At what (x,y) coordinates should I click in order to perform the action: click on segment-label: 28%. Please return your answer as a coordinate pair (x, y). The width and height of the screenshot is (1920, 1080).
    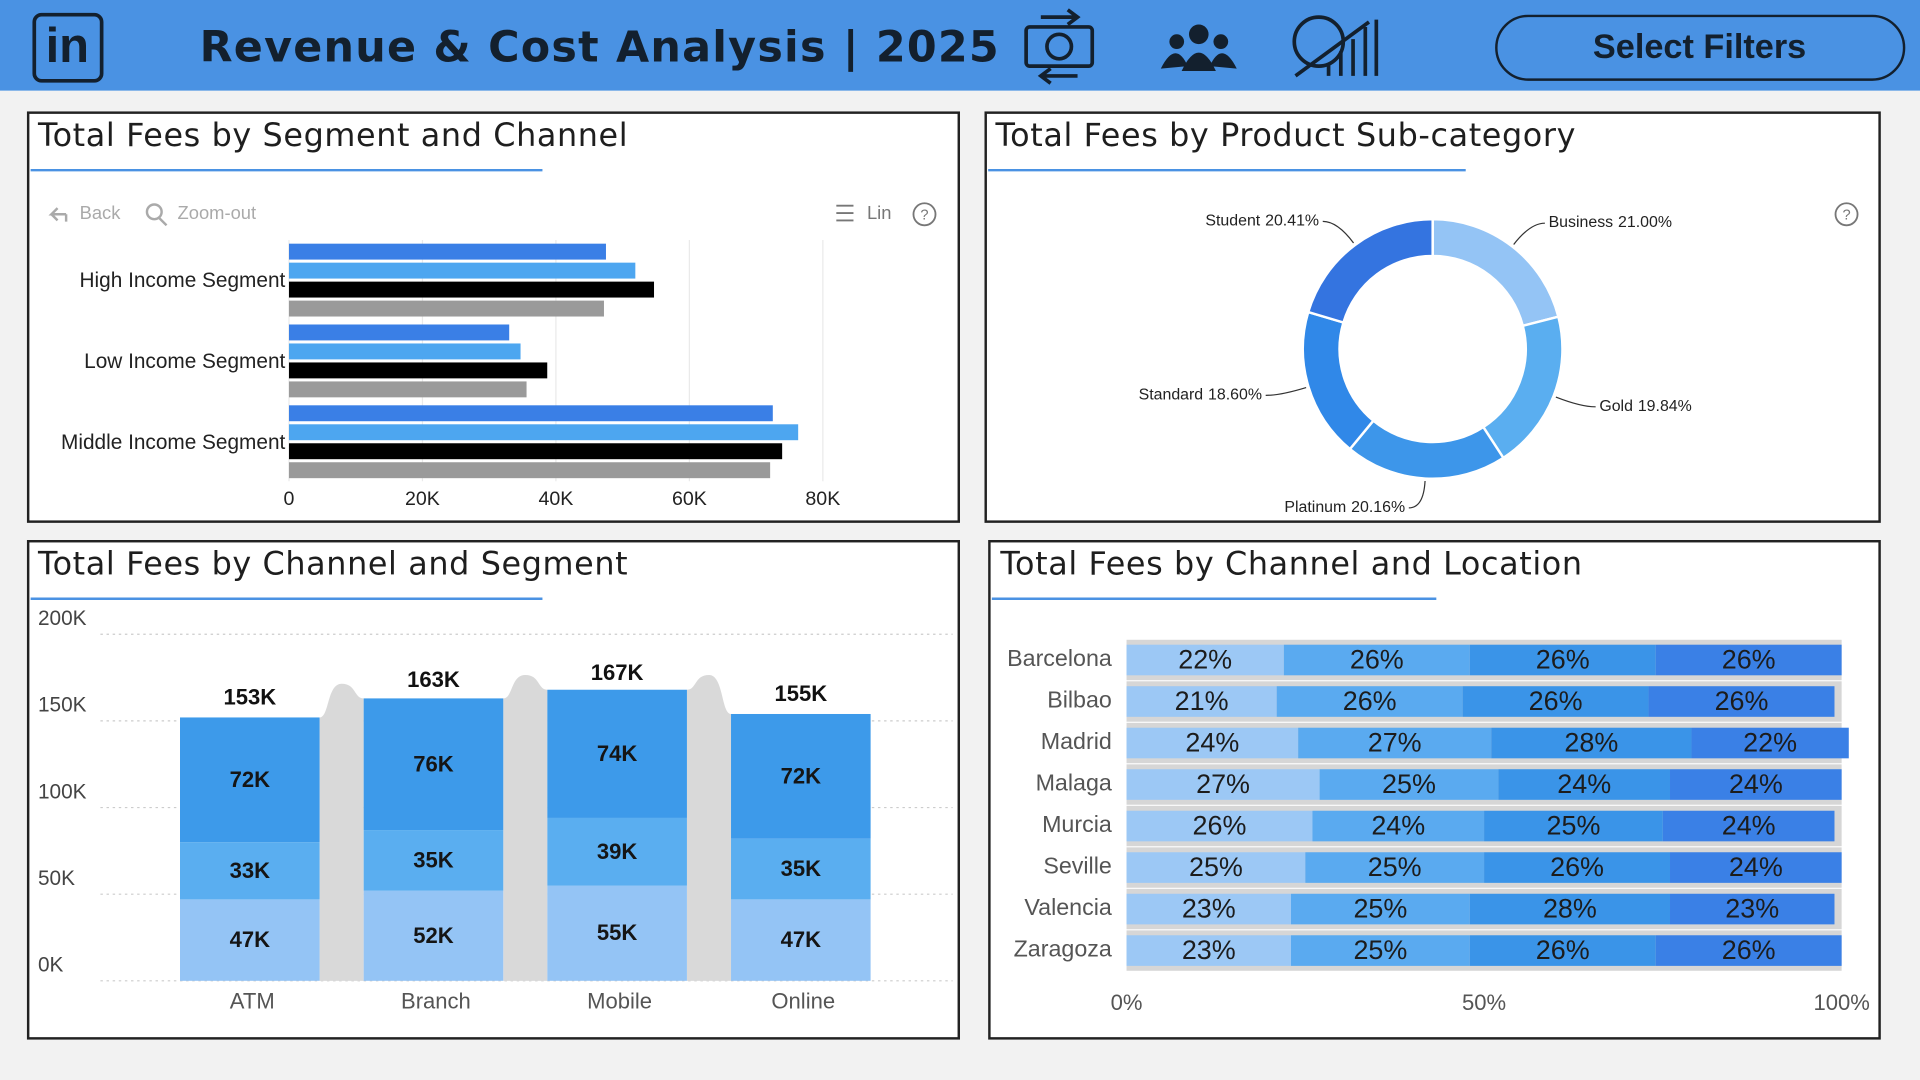
    Looking at the image, I should click on (1570, 908).